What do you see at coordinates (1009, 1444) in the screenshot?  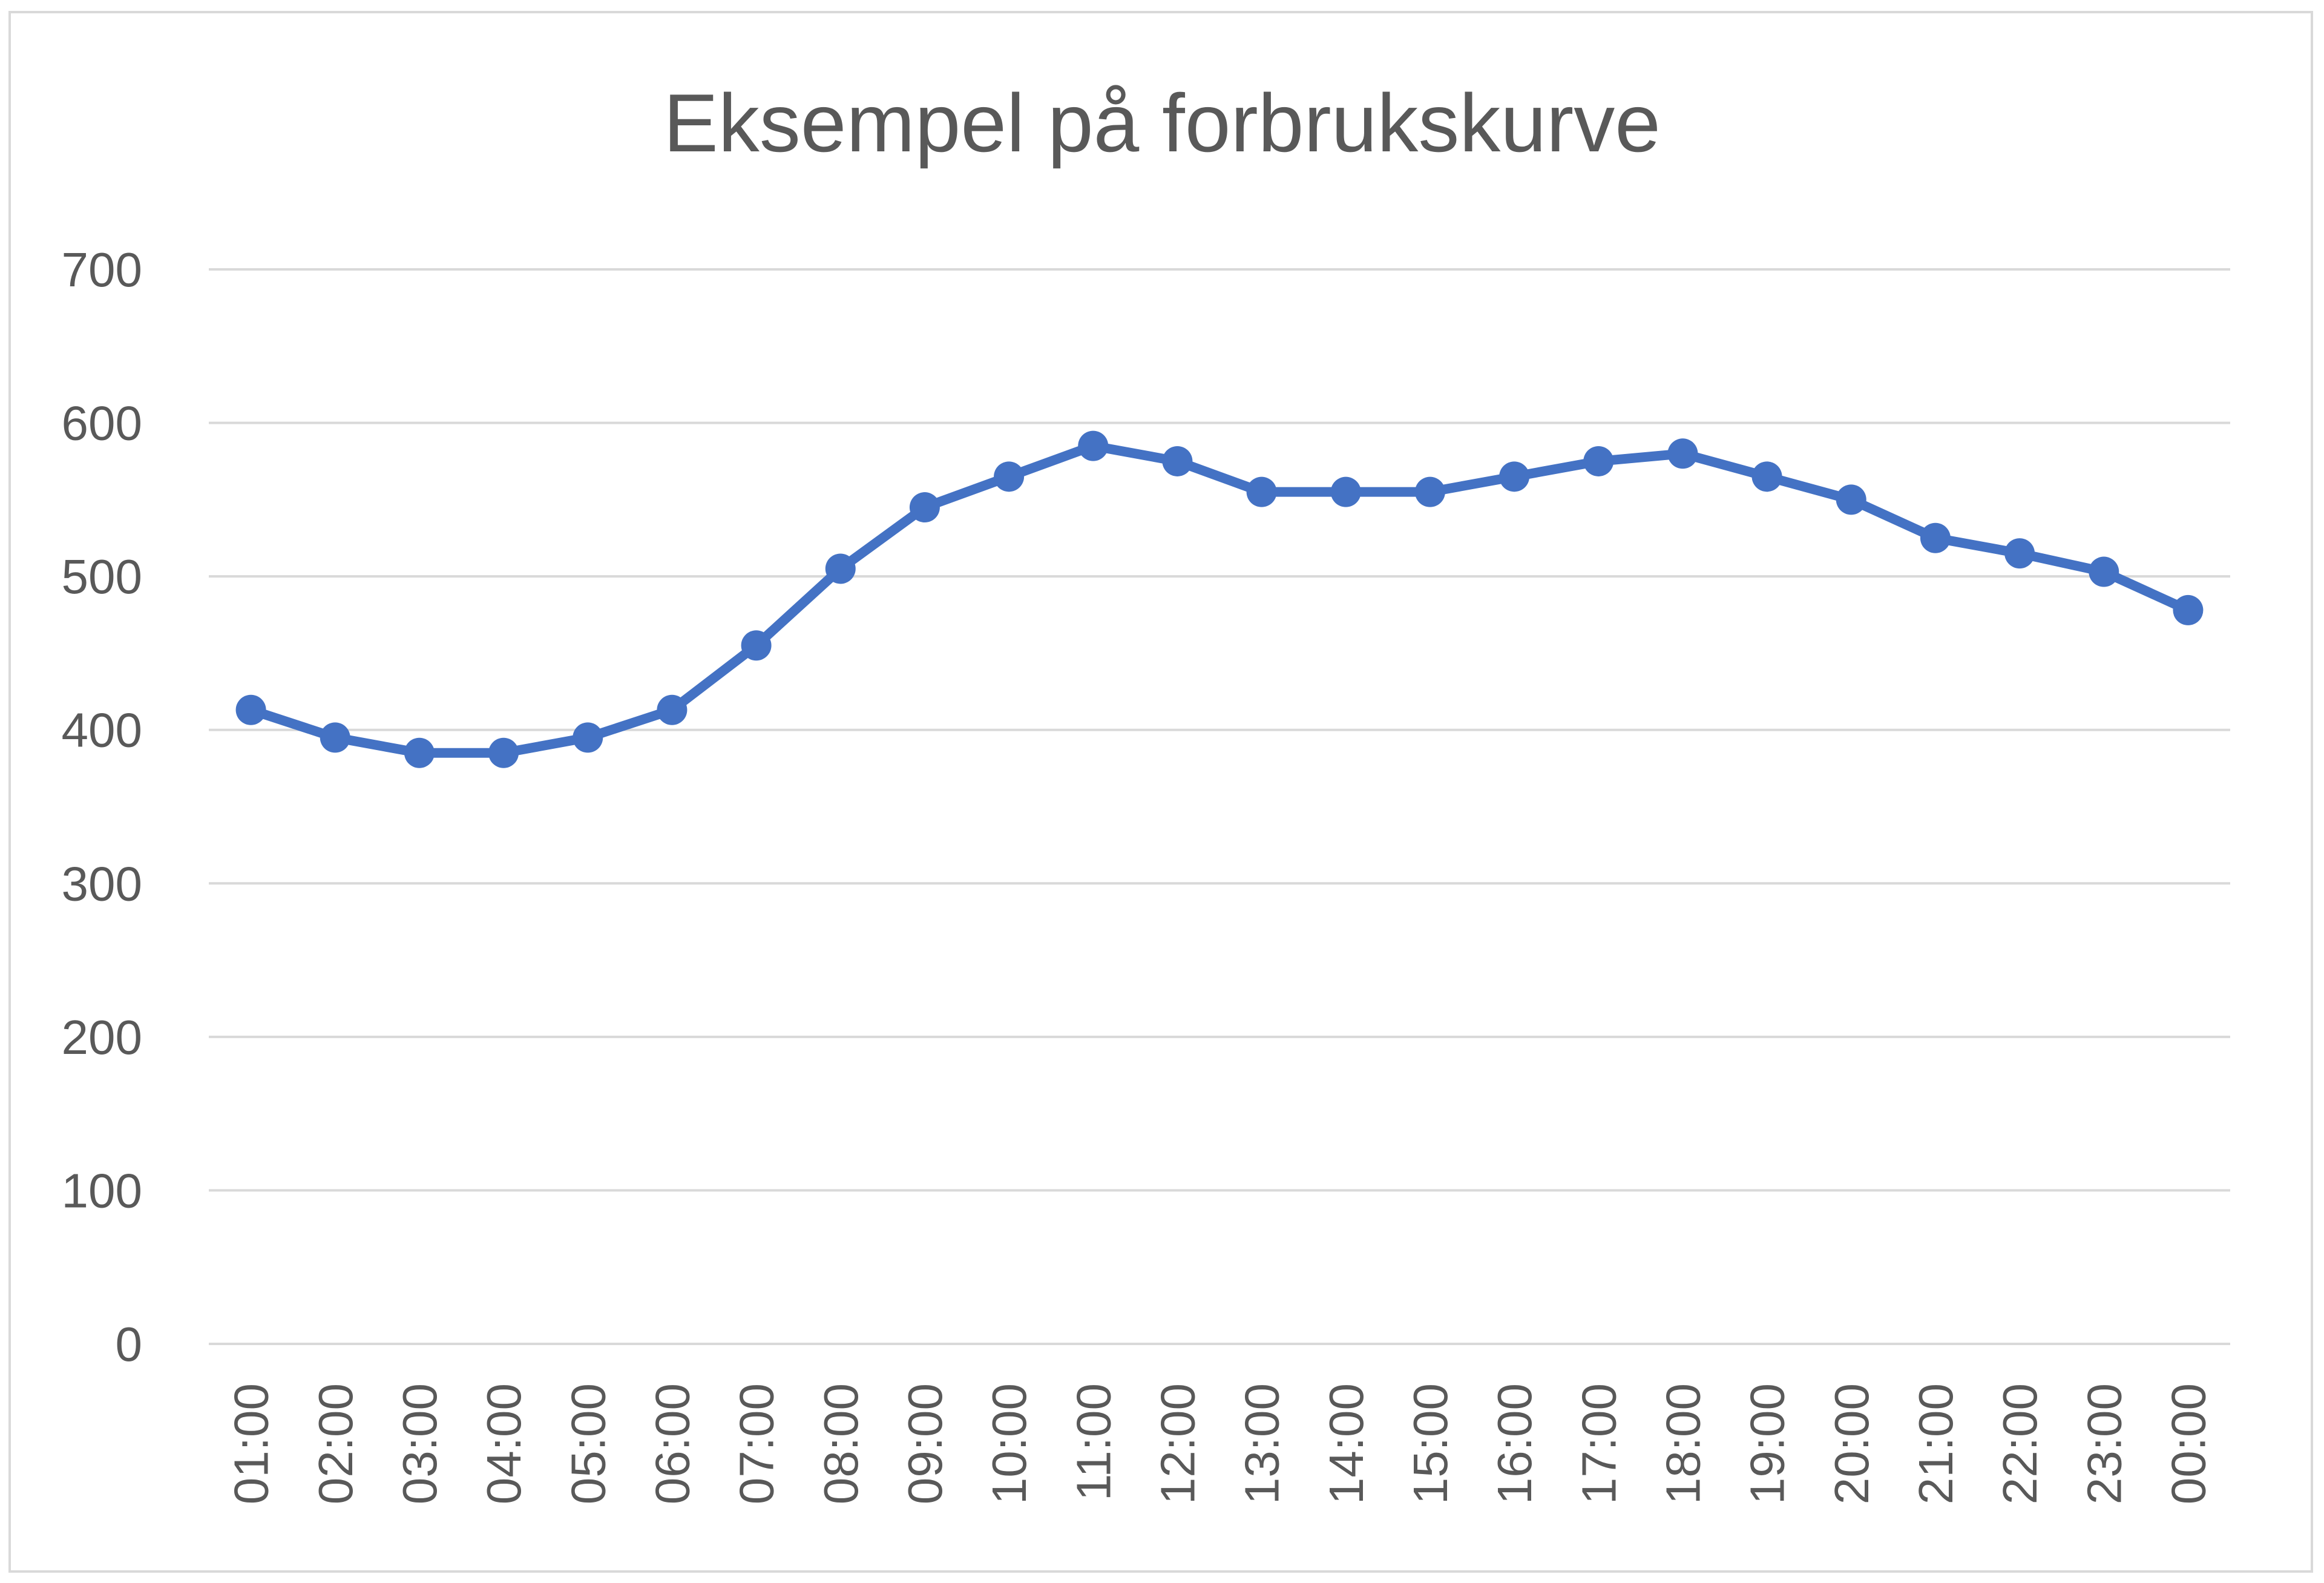 I see `x-tick-label: 10:00` at bounding box center [1009, 1444].